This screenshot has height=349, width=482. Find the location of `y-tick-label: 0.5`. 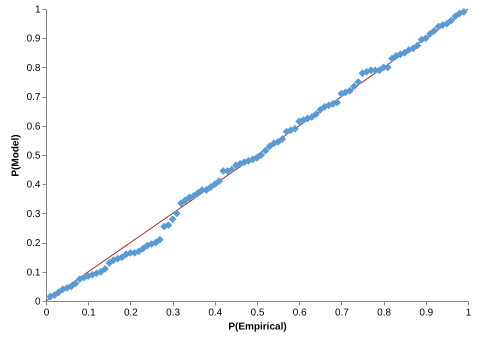

y-tick-label: 0.5 is located at coordinates (33, 156).